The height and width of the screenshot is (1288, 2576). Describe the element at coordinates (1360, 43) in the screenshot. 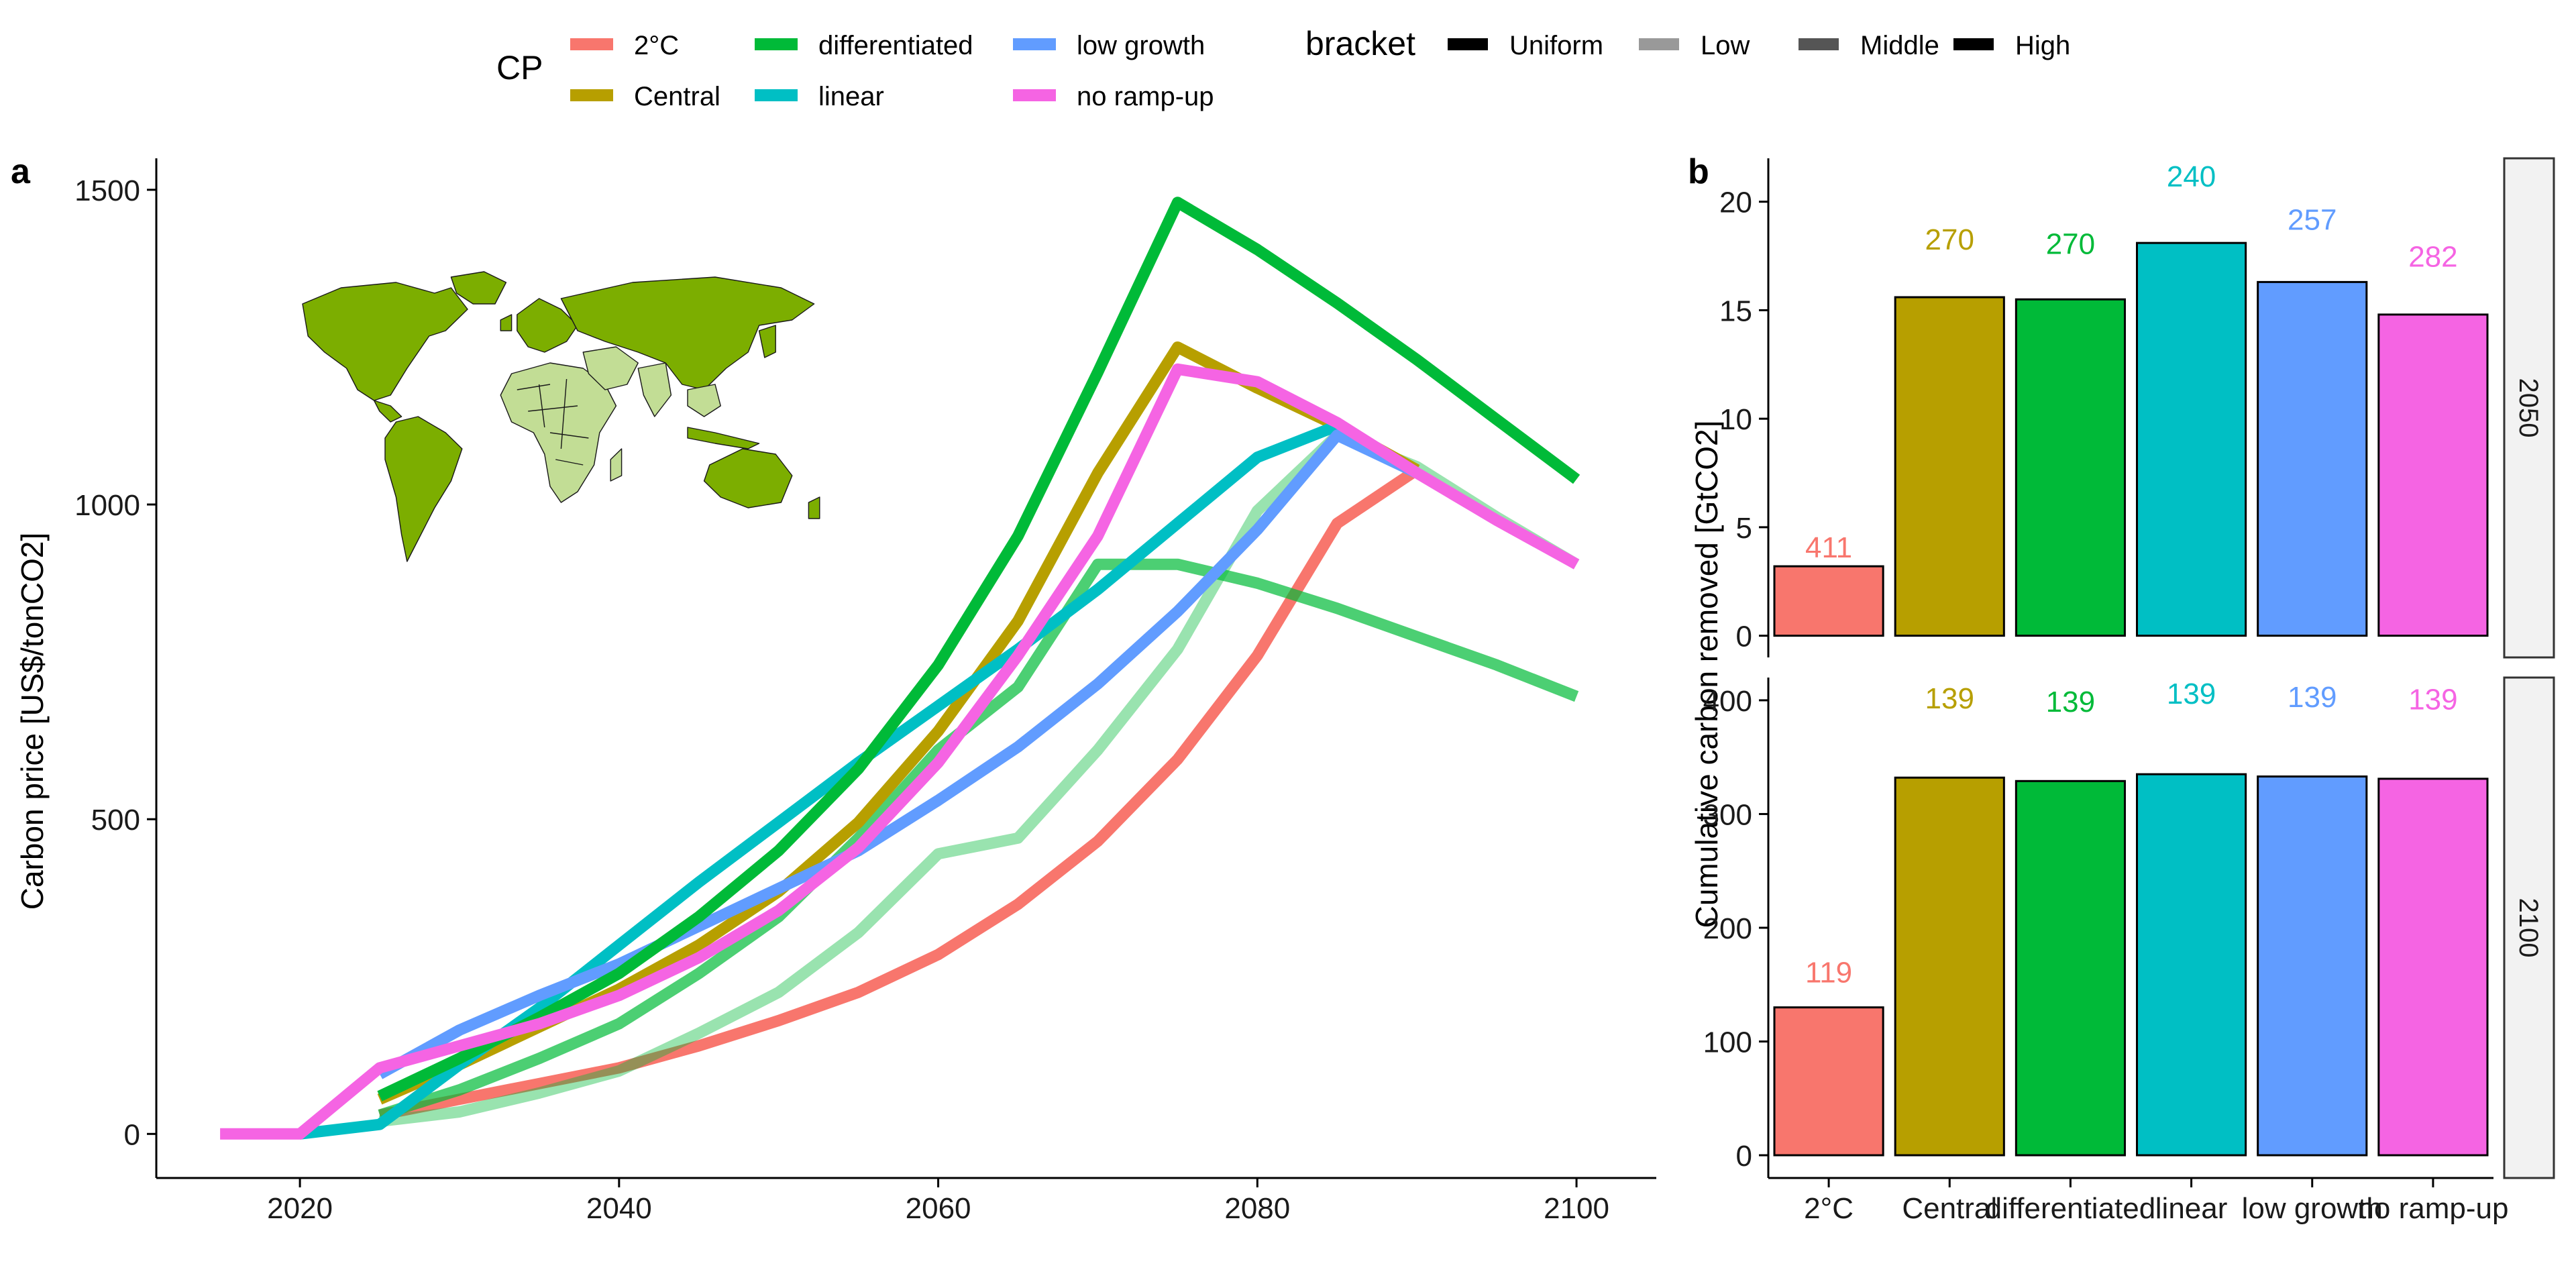

I see `legend-bracket-title: bracket` at that location.